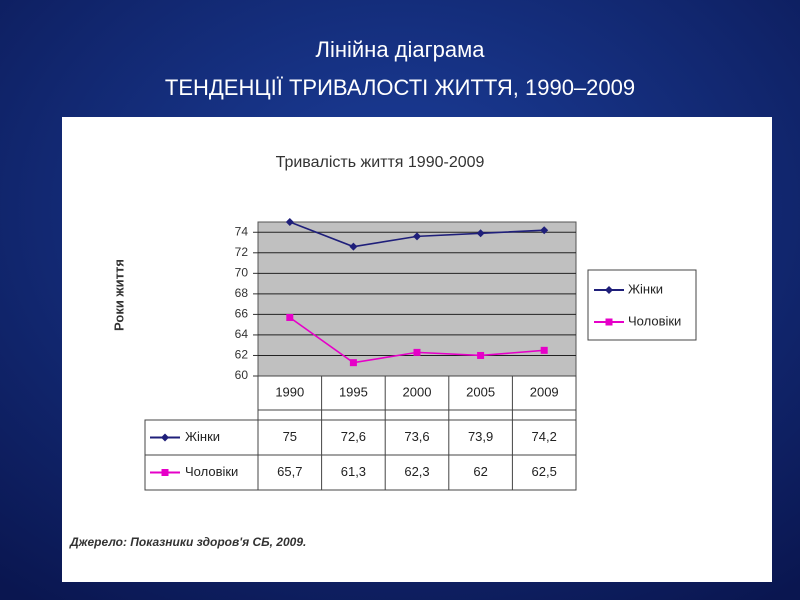 The height and width of the screenshot is (600, 800). I want to click on table-cell: 75, so click(290, 436).